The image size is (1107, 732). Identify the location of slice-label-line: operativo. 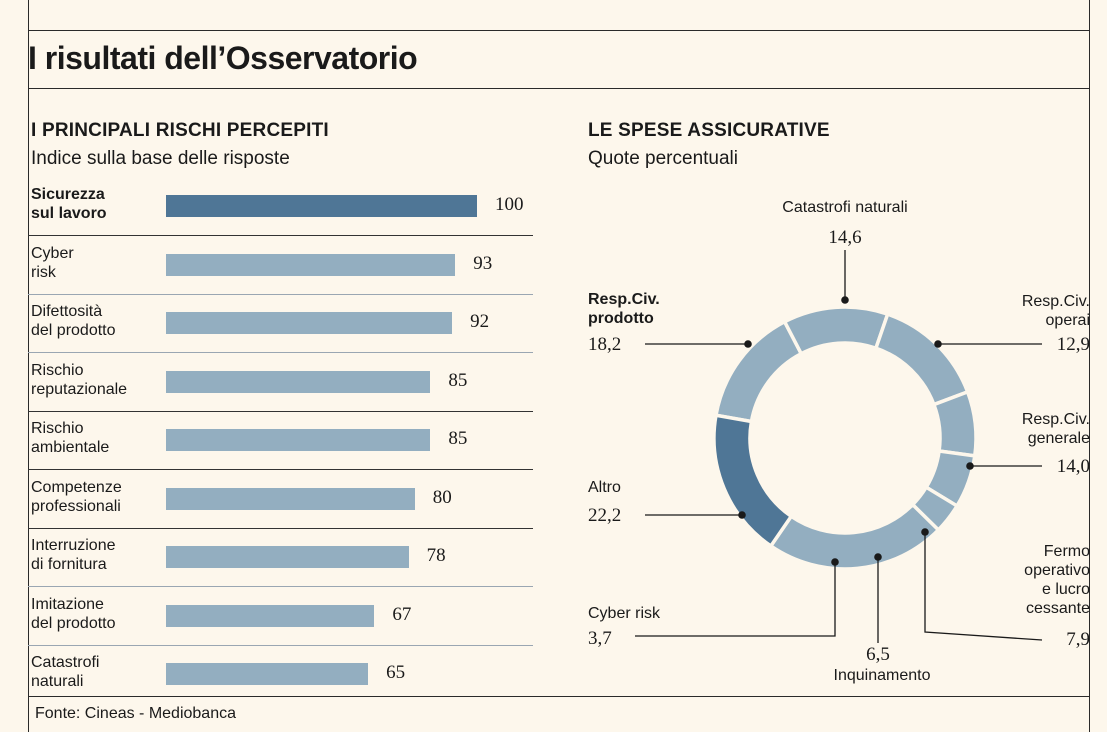
(1057, 570).